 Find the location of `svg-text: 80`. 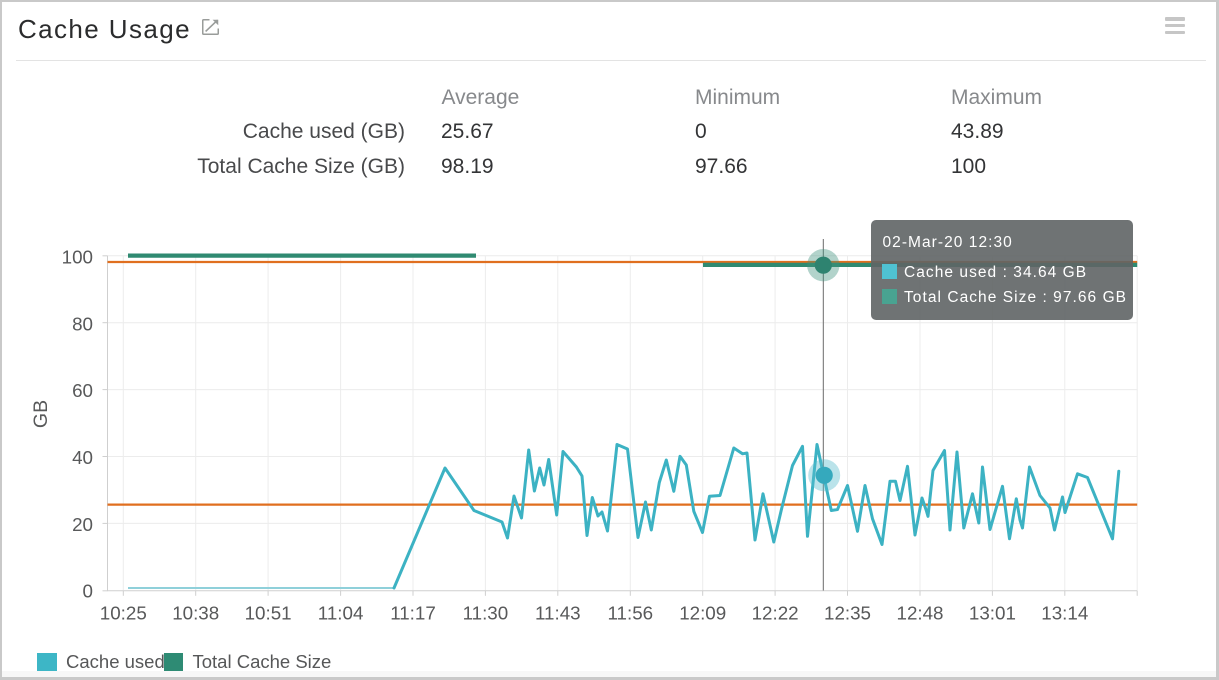

svg-text: 80 is located at coordinates (82, 323).